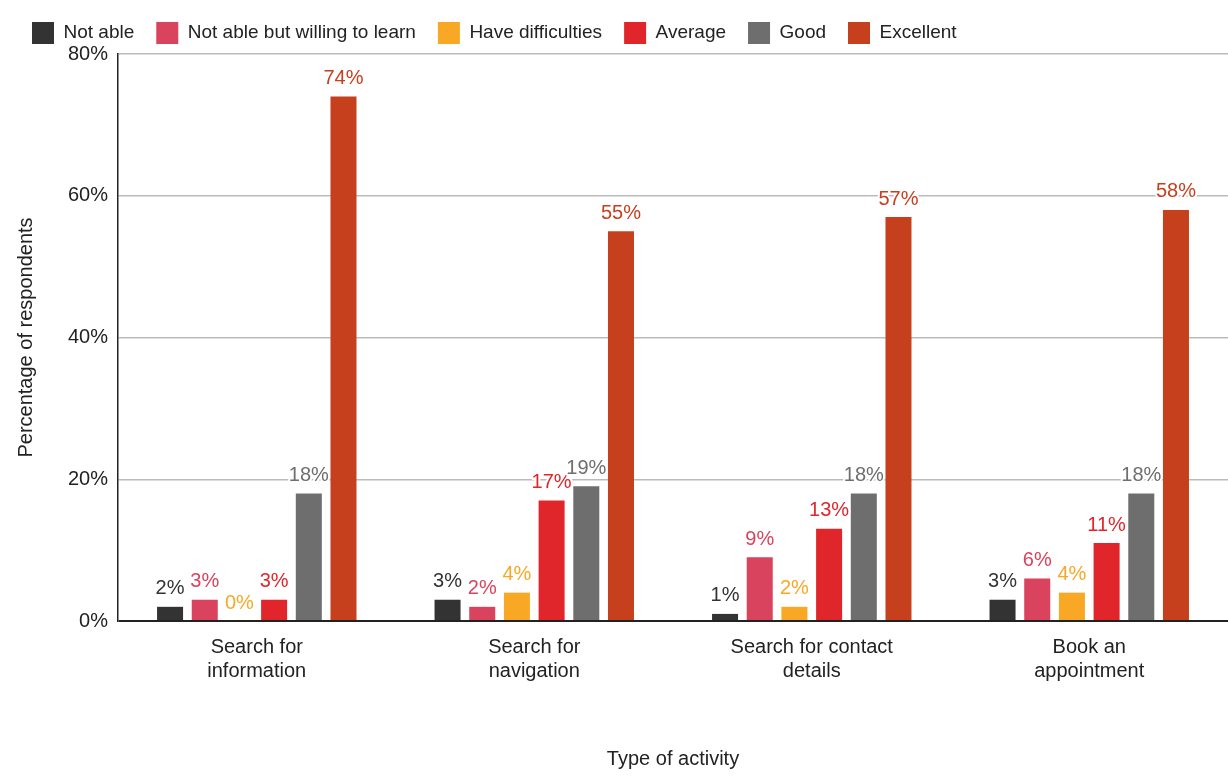  What do you see at coordinates (691, 32) in the screenshot?
I see `legend-label: Average` at bounding box center [691, 32].